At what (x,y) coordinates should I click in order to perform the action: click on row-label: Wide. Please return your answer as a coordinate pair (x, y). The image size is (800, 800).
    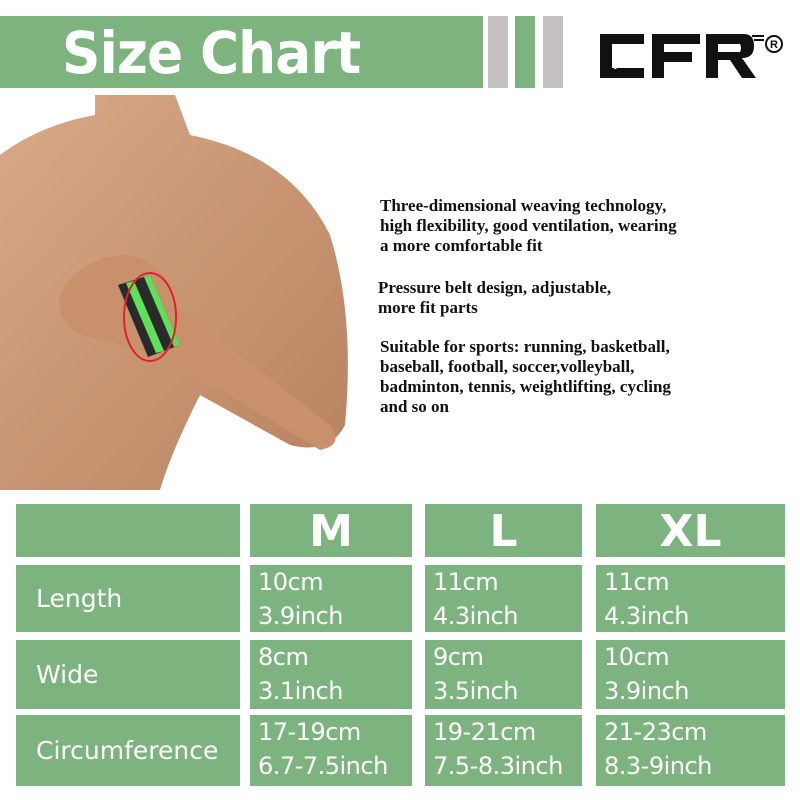
    Looking at the image, I should click on (128, 674).